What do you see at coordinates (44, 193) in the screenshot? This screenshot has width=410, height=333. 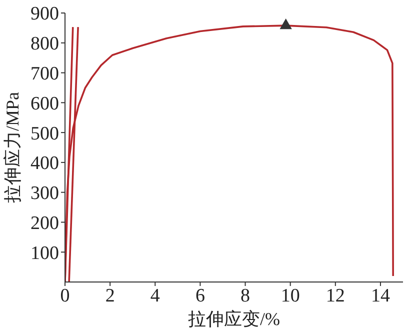 I see `y-tick-label: 300` at bounding box center [44, 193].